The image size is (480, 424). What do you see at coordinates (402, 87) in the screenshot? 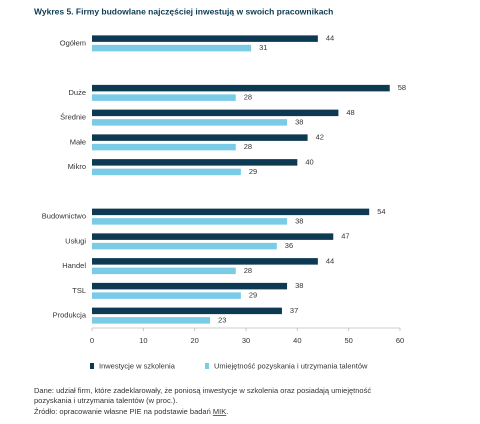
I see `value-label: 58` at bounding box center [402, 87].